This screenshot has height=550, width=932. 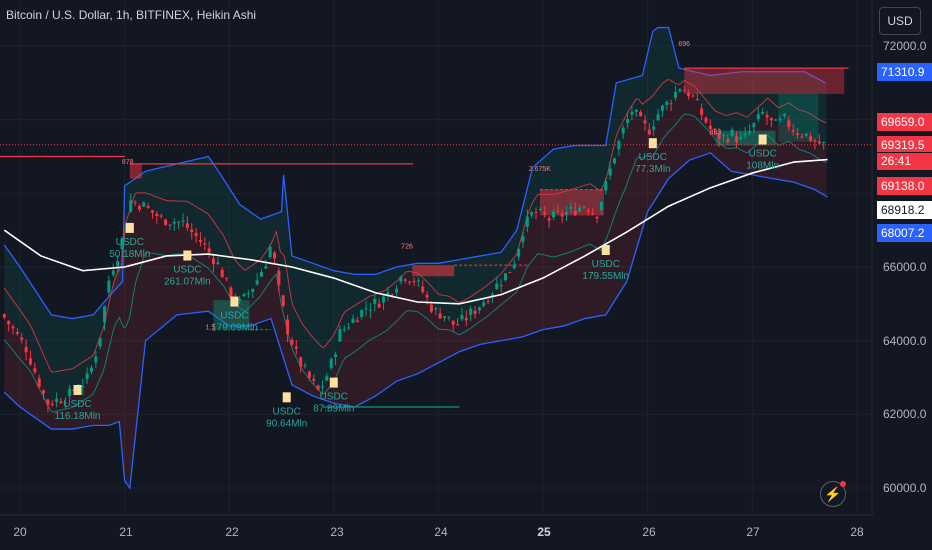 I want to click on last-price-badge: 69319.5, so click(x=904, y=144).